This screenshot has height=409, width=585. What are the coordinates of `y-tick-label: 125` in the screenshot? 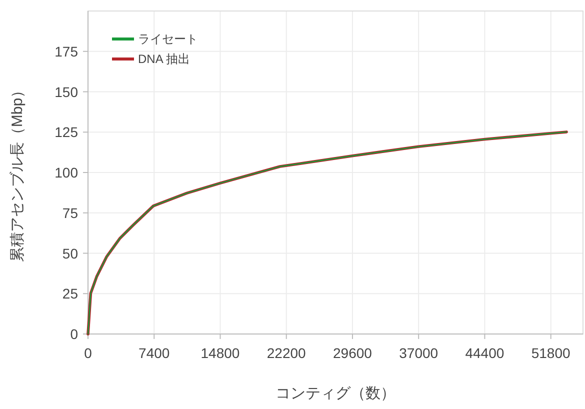 It's located at (66, 132).